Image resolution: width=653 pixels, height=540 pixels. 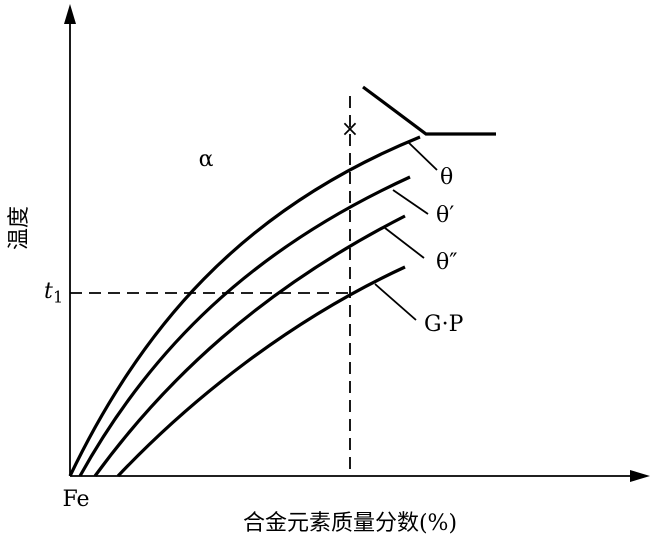 I want to click on region-label: α, so click(x=206, y=159).